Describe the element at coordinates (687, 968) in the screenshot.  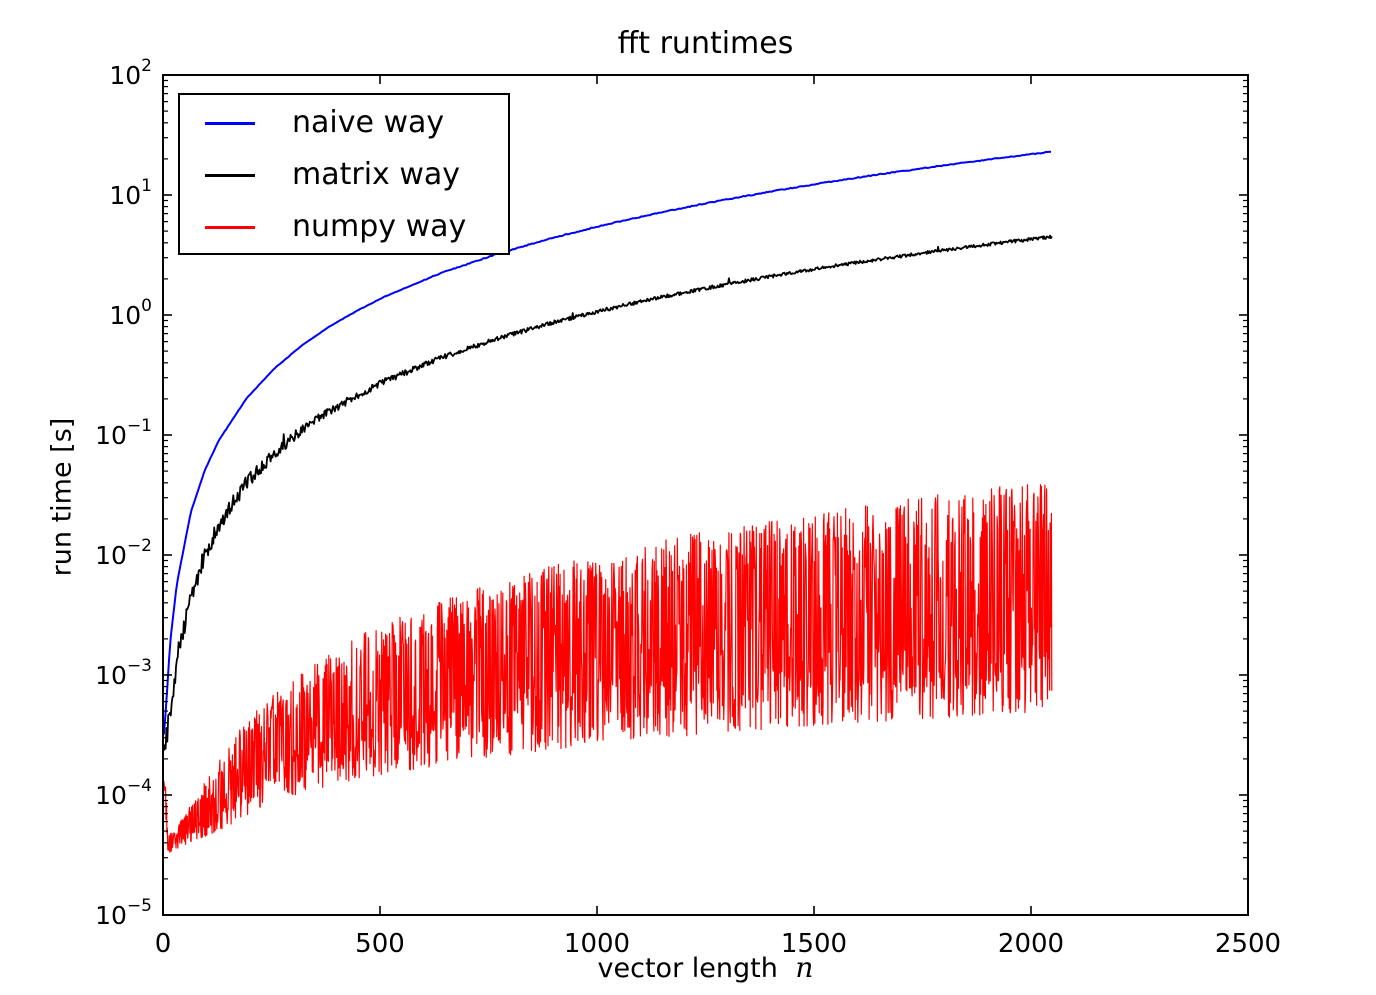
I see `x-axis-label-text: vector length` at that location.